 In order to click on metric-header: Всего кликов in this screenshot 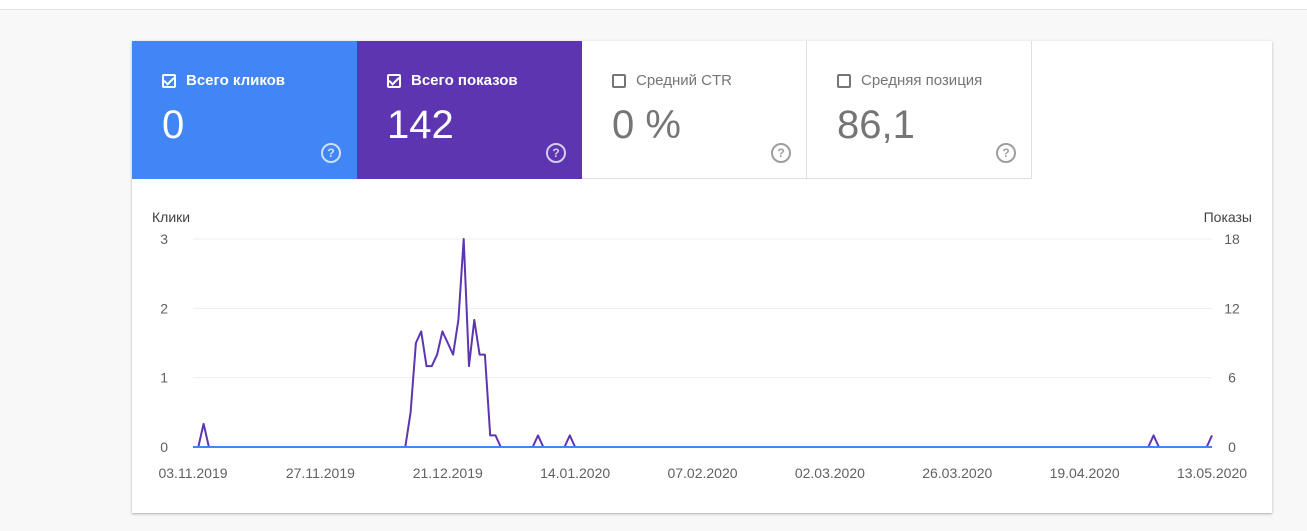, I will do `click(223, 80)`.